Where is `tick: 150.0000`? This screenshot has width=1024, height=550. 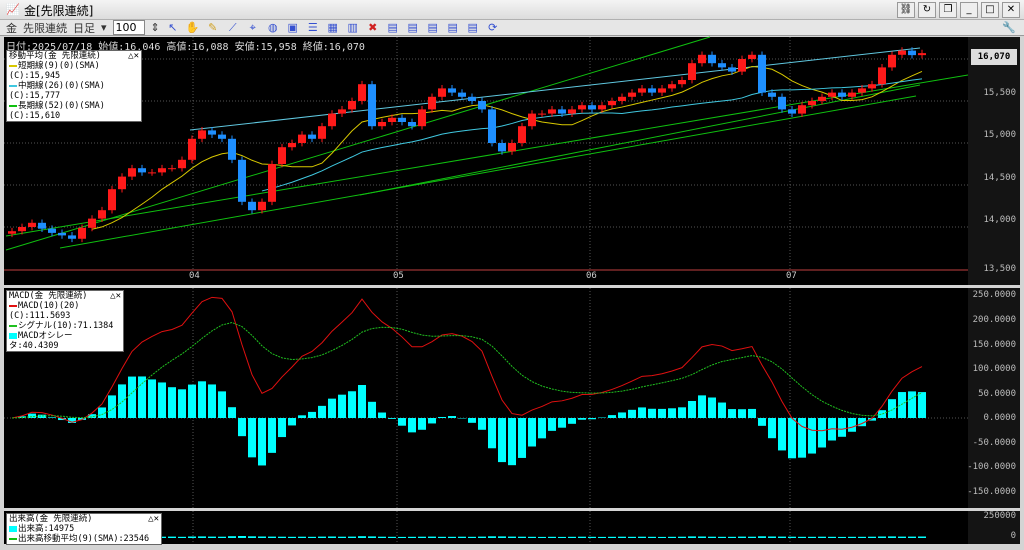 tick: 150.0000 is located at coordinates (994, 345).